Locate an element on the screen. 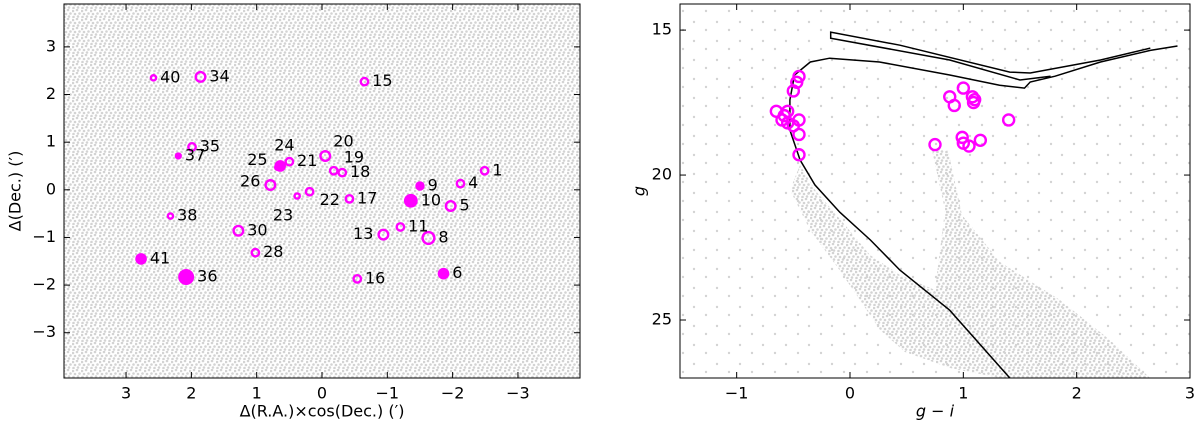 Image resolution: width=1200 pixels, height=429 pixels. star-label: 9 is located at coordinates (433, 184).